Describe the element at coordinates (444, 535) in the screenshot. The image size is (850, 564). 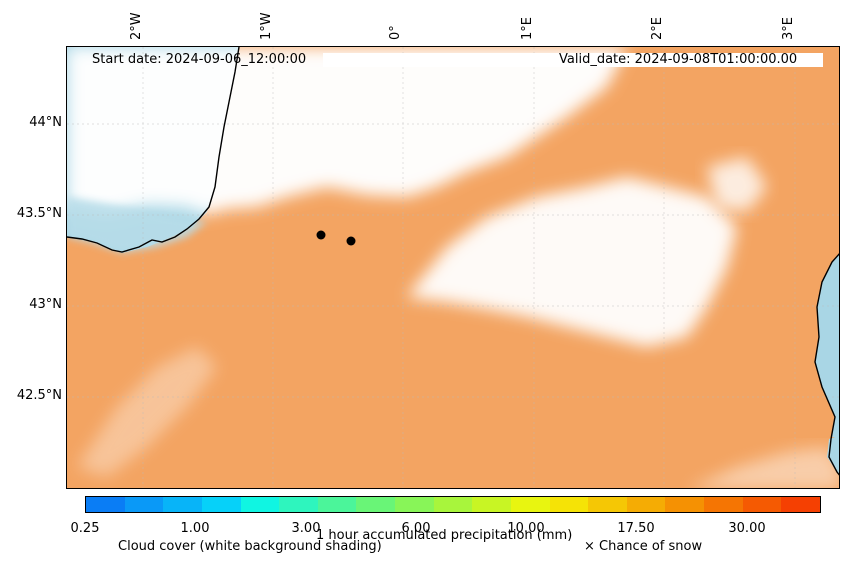
I see `colorbar-title: 1 hour accumulated precipitation (mm)` at that location.